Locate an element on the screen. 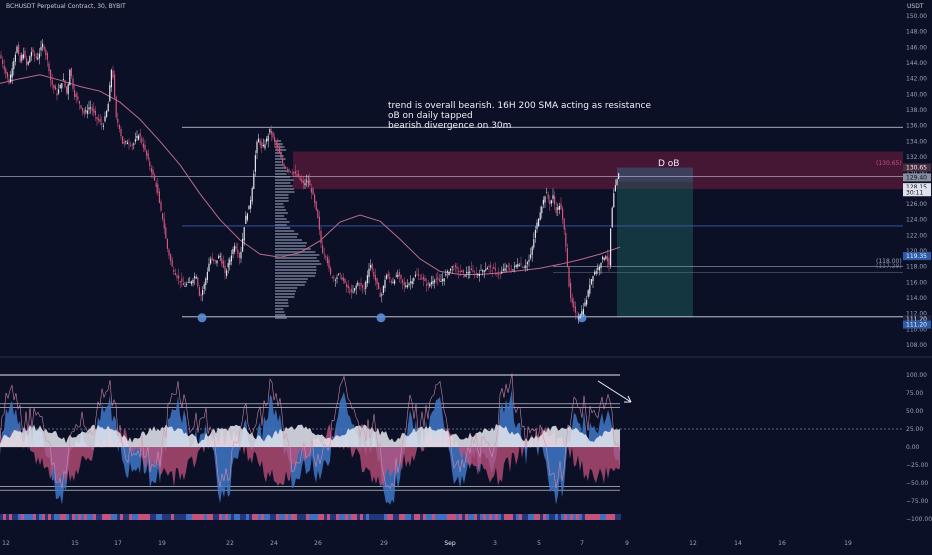  time-tick-label: 15 is located at coordinates (75, 543).